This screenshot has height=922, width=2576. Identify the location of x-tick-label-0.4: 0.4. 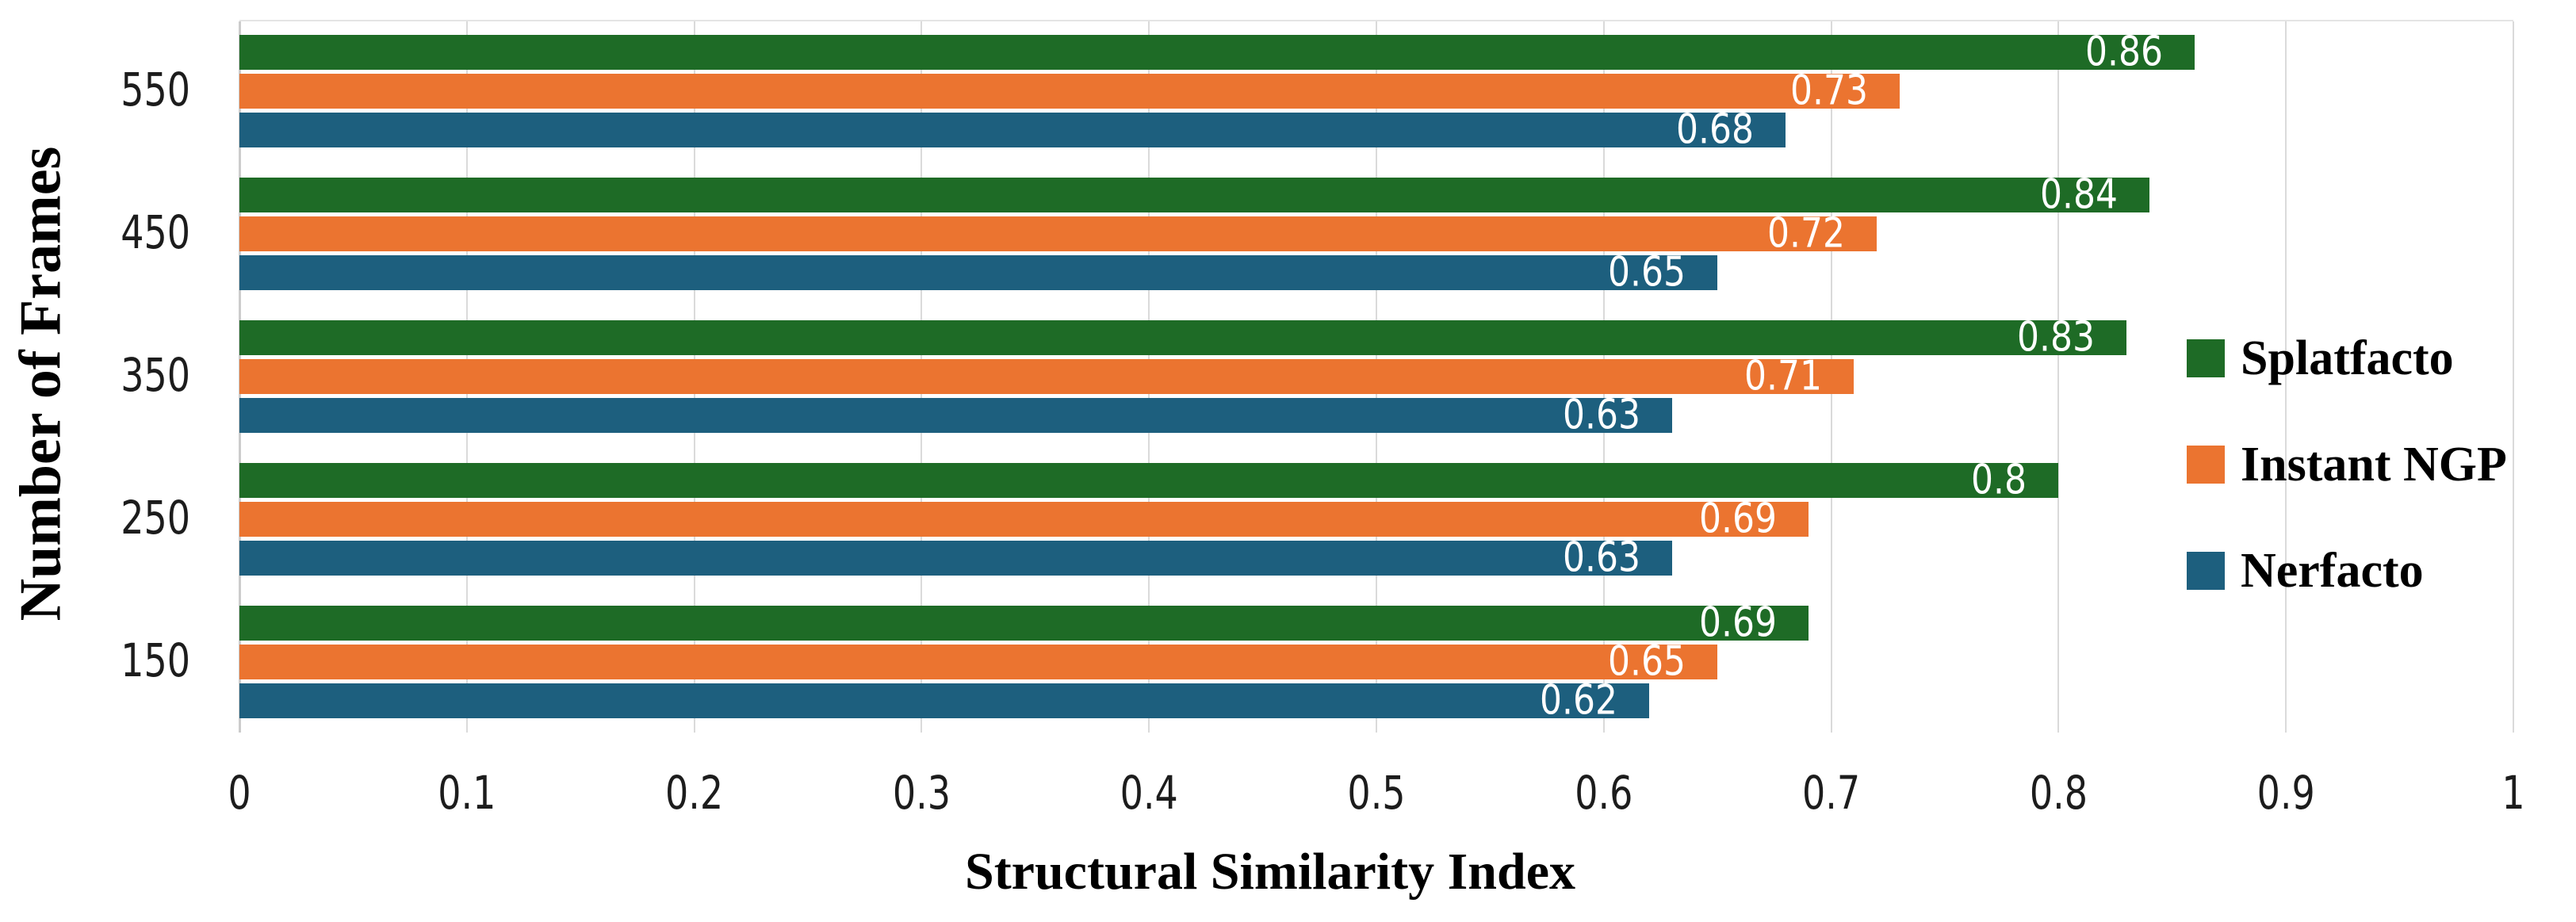
(1149, 793).